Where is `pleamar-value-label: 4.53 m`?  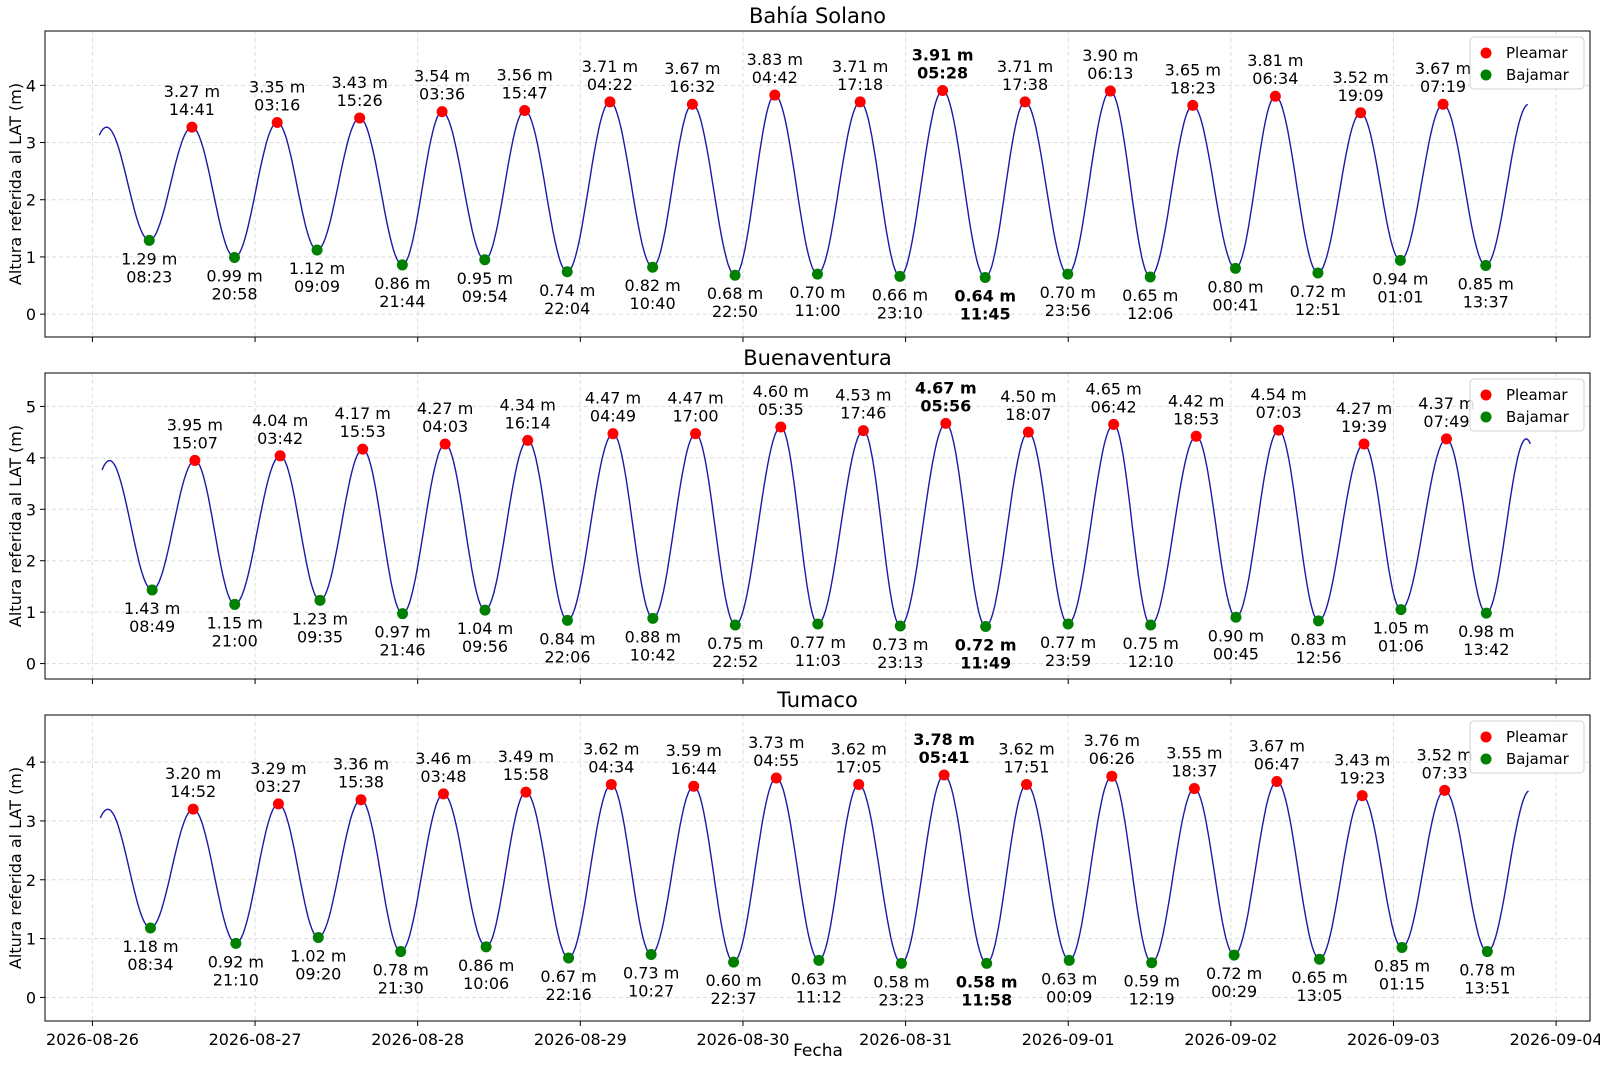 pleamar-value-label: 4.53 m is located at coordinates (863, 395).